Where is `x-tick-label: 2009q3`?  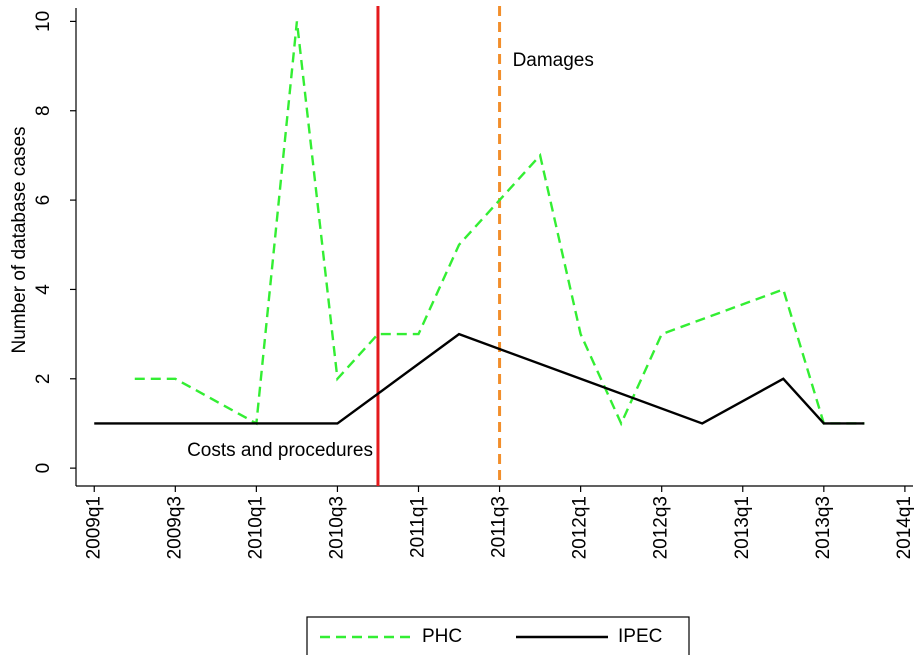 x-tick-label: 2009q3 is located at coordinates (174, 527).